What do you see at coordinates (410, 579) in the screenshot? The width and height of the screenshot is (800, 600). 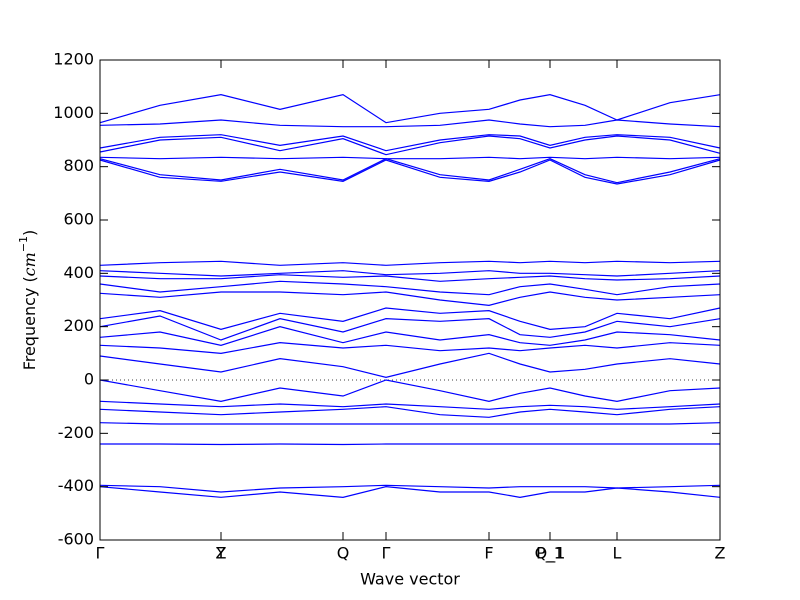 I see `x-axis-label: Wave vector` at bounding box center [410, 579].